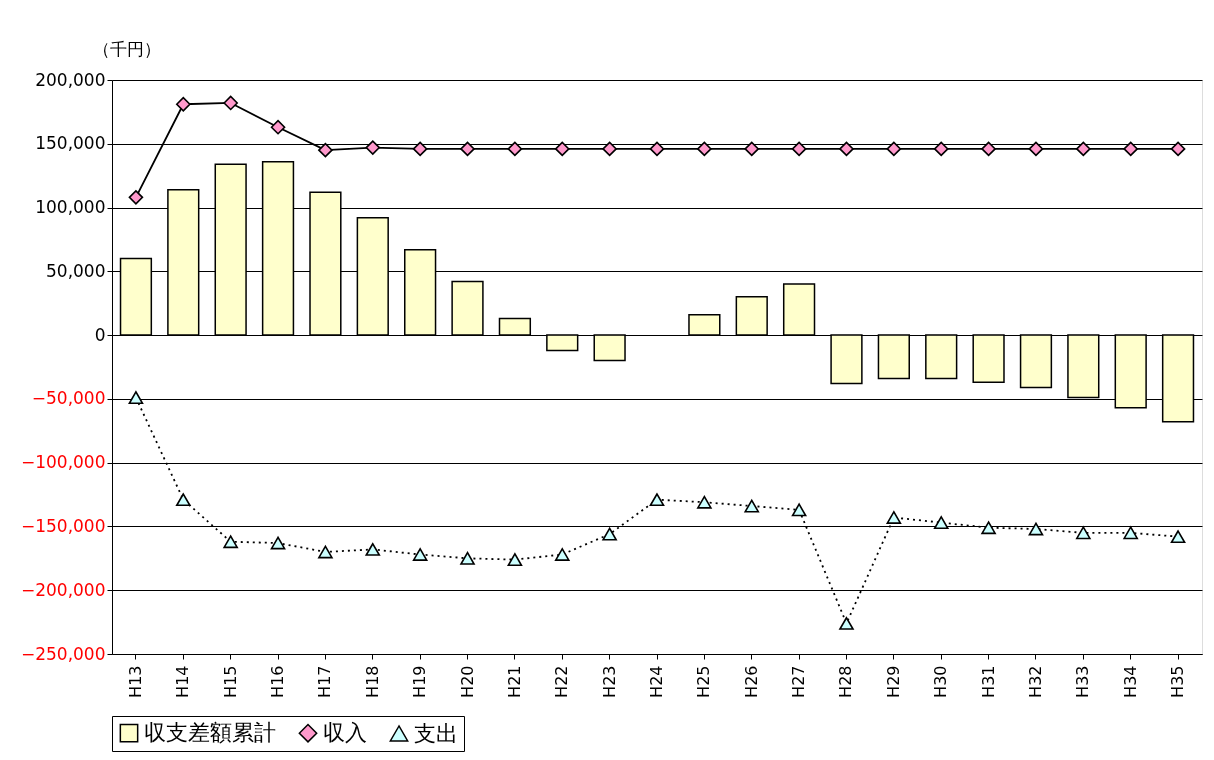  I want to click on y-tick-label: −100,000, so click(63, 462).